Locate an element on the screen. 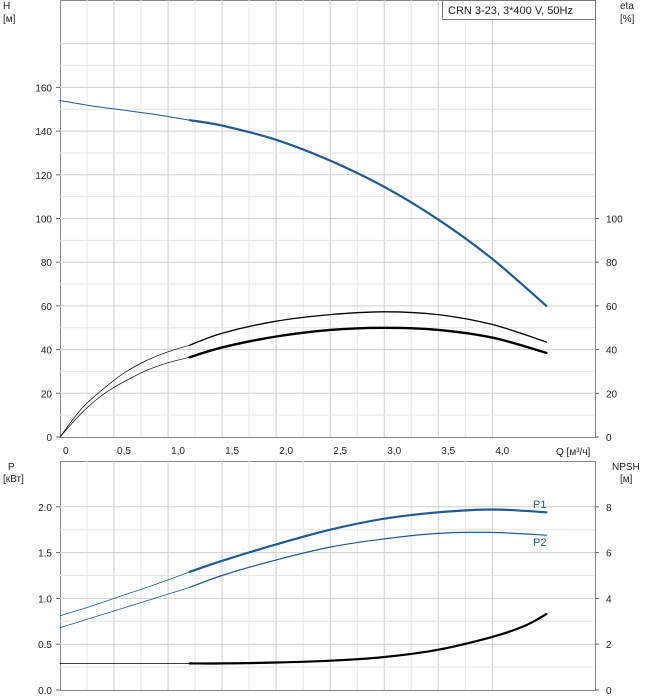 The image size is (658, 700). bottom-right-label-npsh: NPSH is located at coordinates (626, 467).